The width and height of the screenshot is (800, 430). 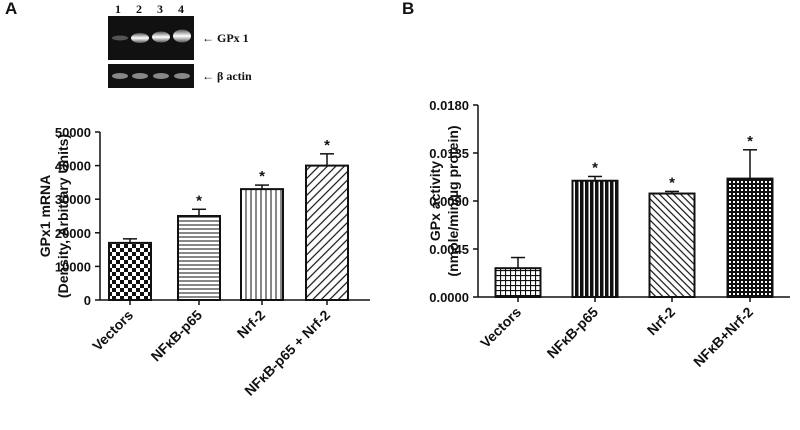 I want to click on y-axis-label: (nmole/min/µg protein), so click(x=453, y=200).